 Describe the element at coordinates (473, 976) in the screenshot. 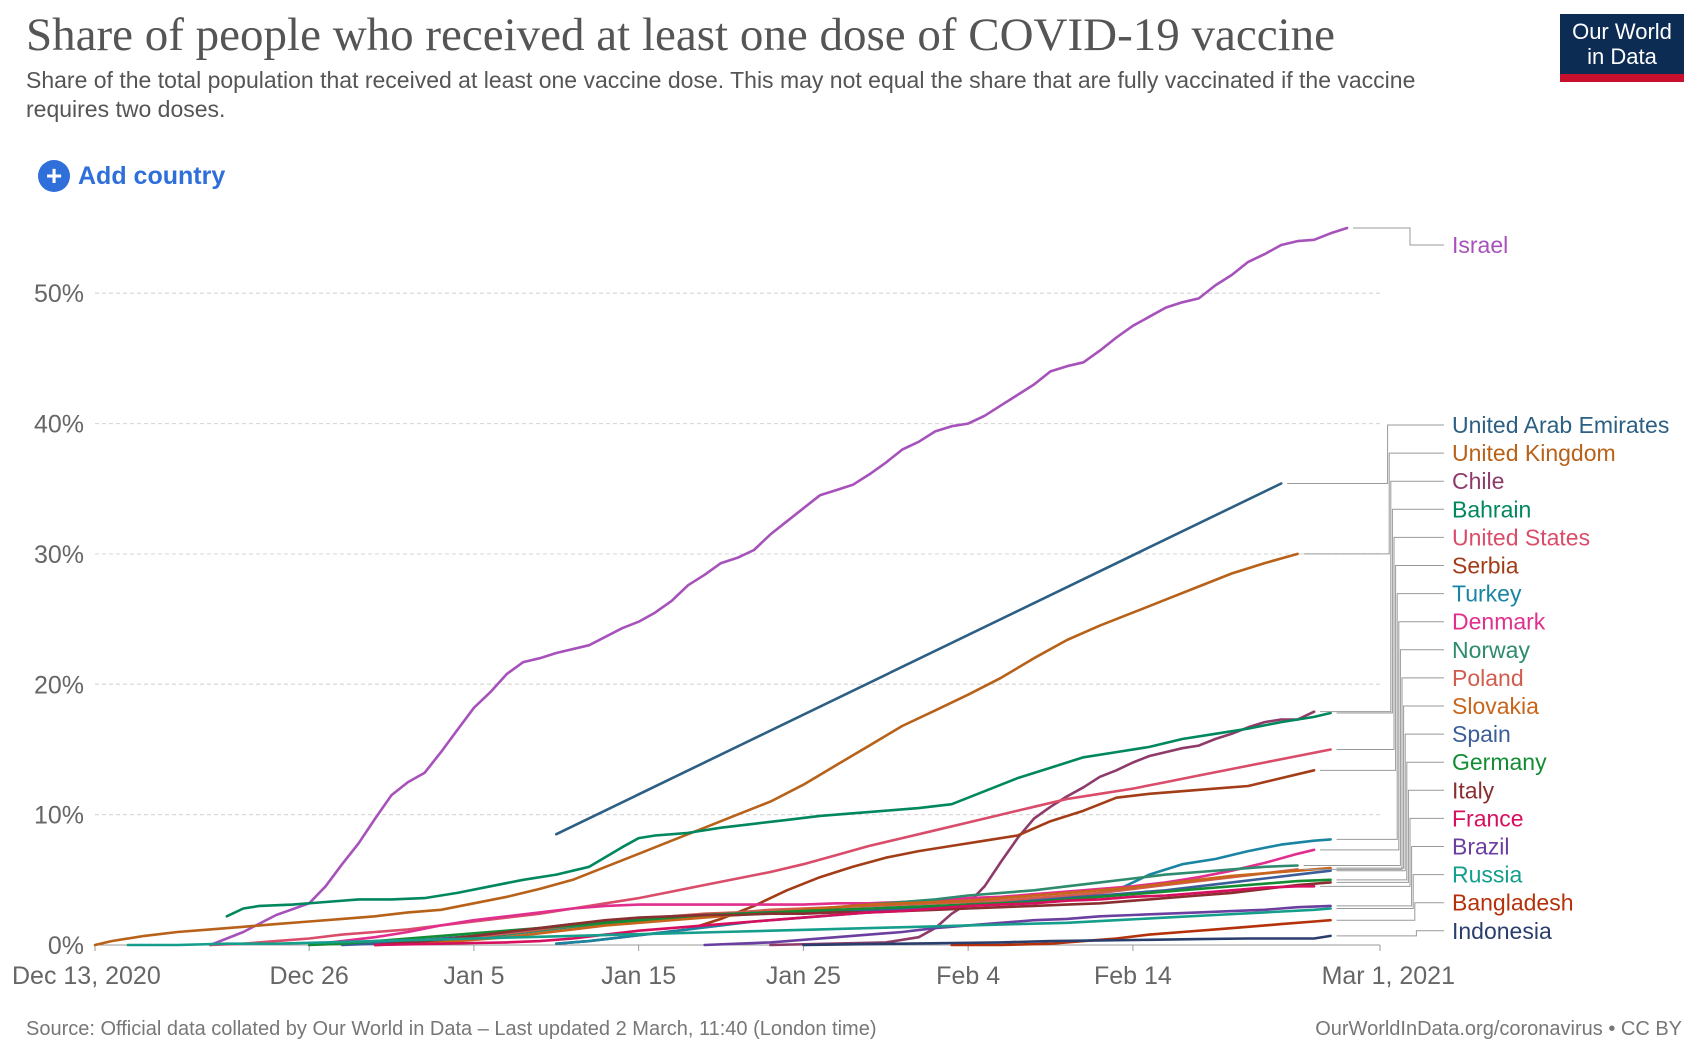

I see `x-tick-label: Jan 5` at that location.